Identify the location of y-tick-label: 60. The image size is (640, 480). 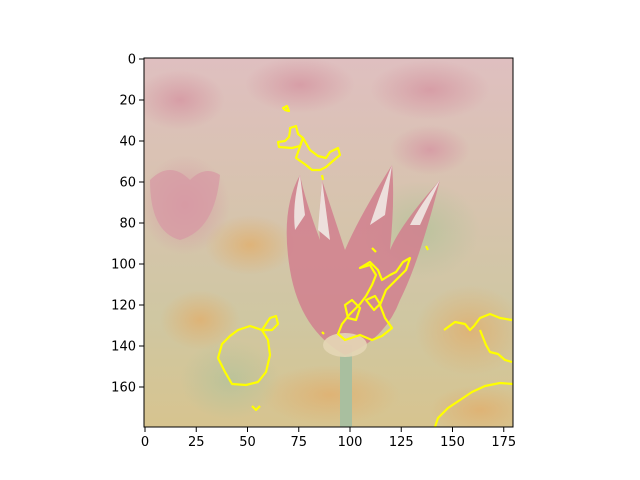
(127, 183).